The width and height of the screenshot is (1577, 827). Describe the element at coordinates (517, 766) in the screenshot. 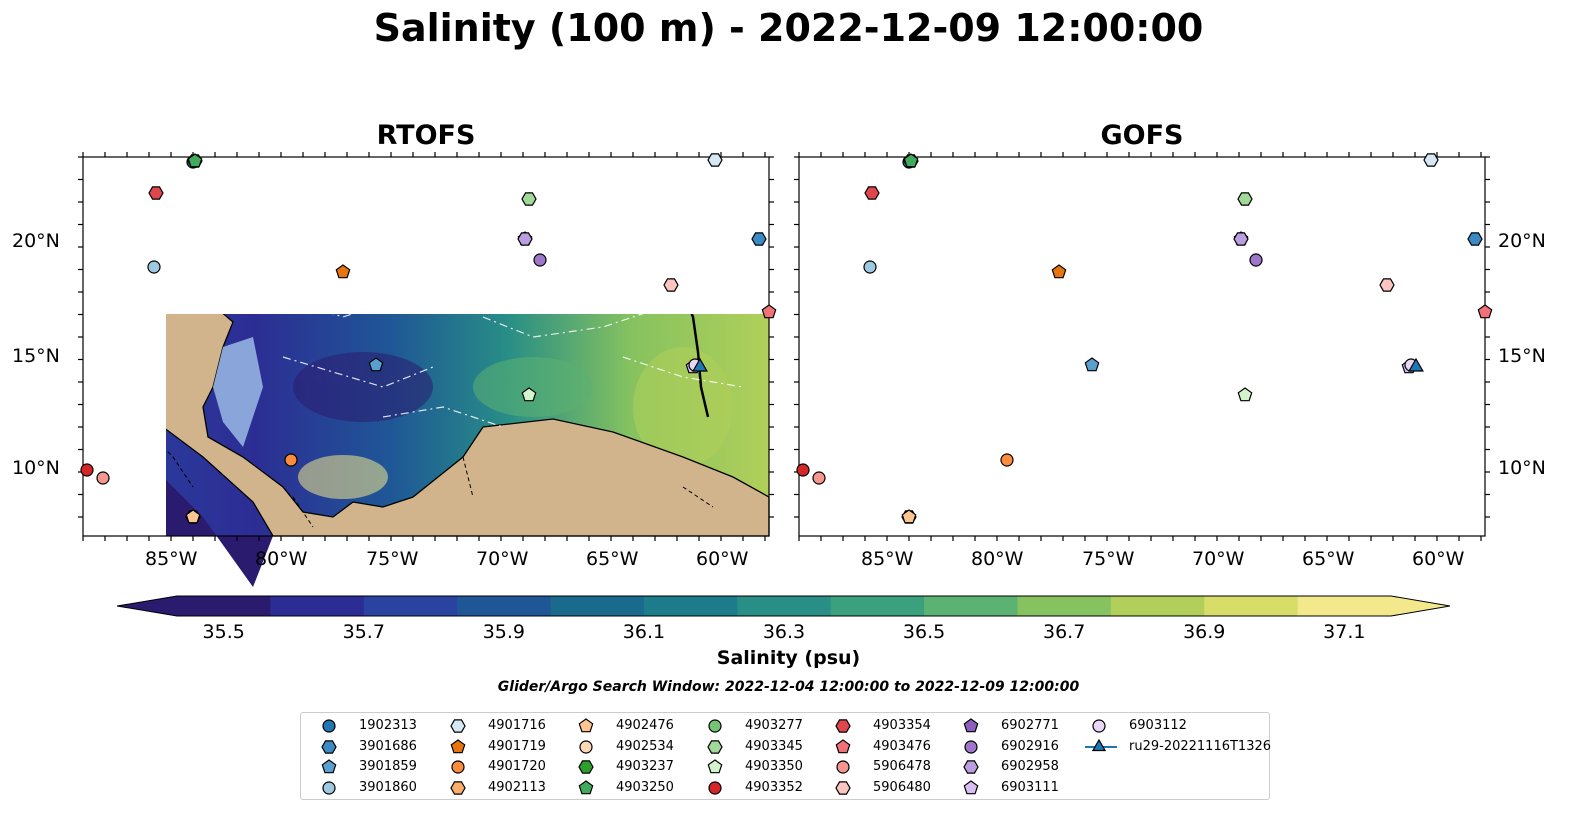

I see `legend-label: 4901720` at that location.